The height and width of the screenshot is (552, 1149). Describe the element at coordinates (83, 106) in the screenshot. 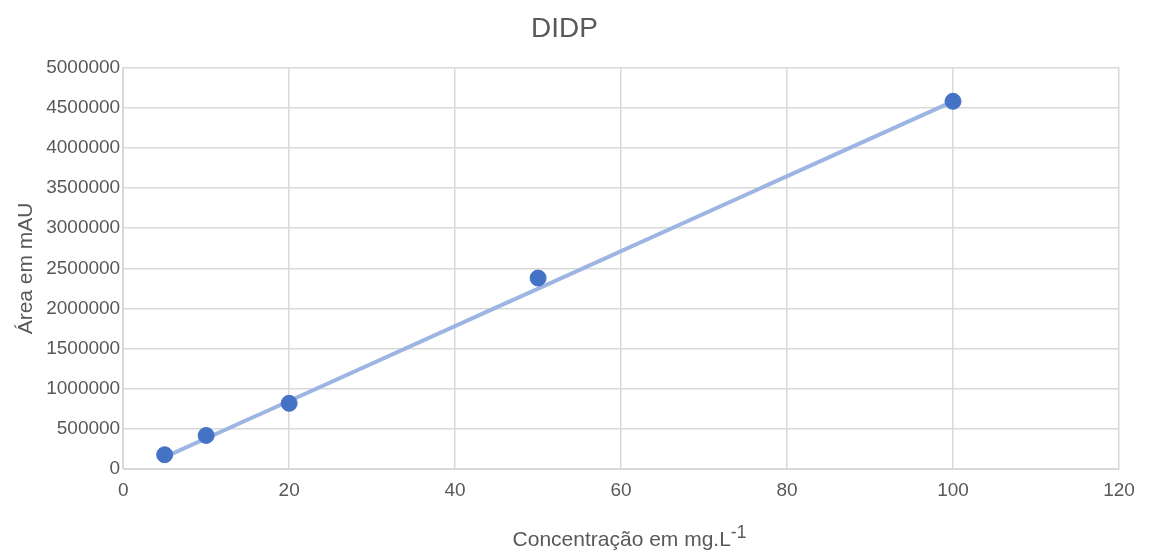

I see `y-tick-label: 4500000` at that location.